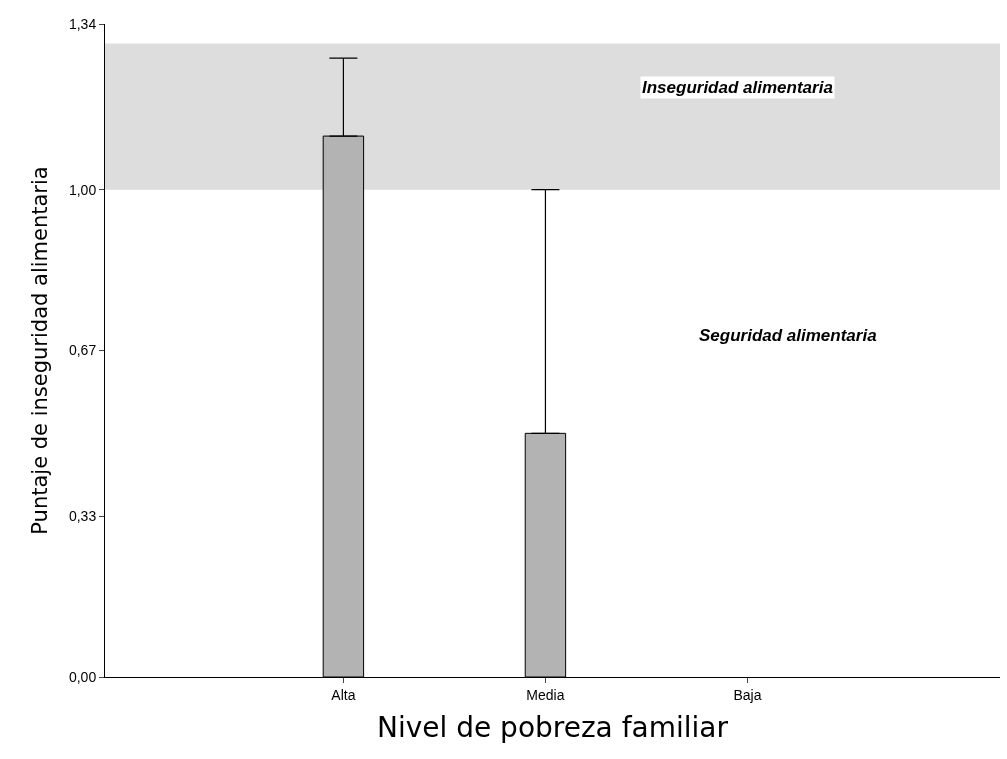 The width and height of the screenshot is (1007, 759). What do you see at coordinates (553, 727) in the screenshot?
I see `x-axis-title: Nivel de pobreza familiar` at bounding box center [553, 727].